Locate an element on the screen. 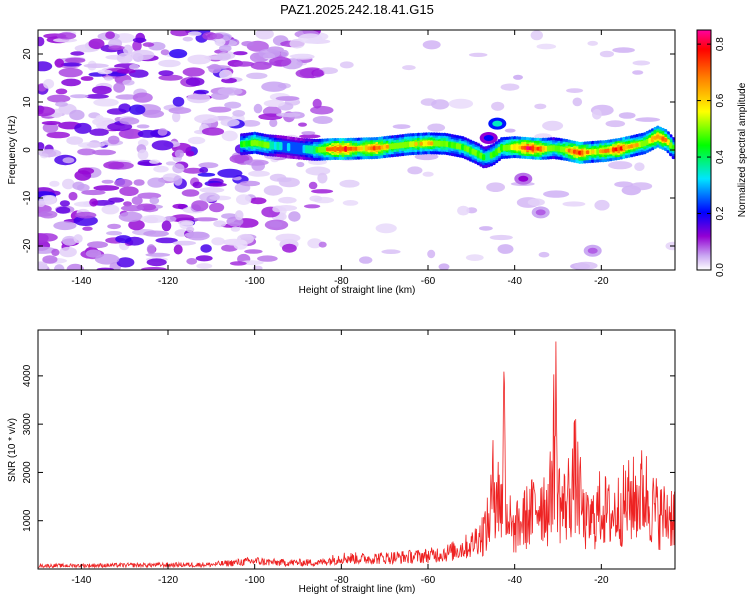 This screenshot has width=750, height=600. colorbar-gradient is located at coordinates (704, 150).